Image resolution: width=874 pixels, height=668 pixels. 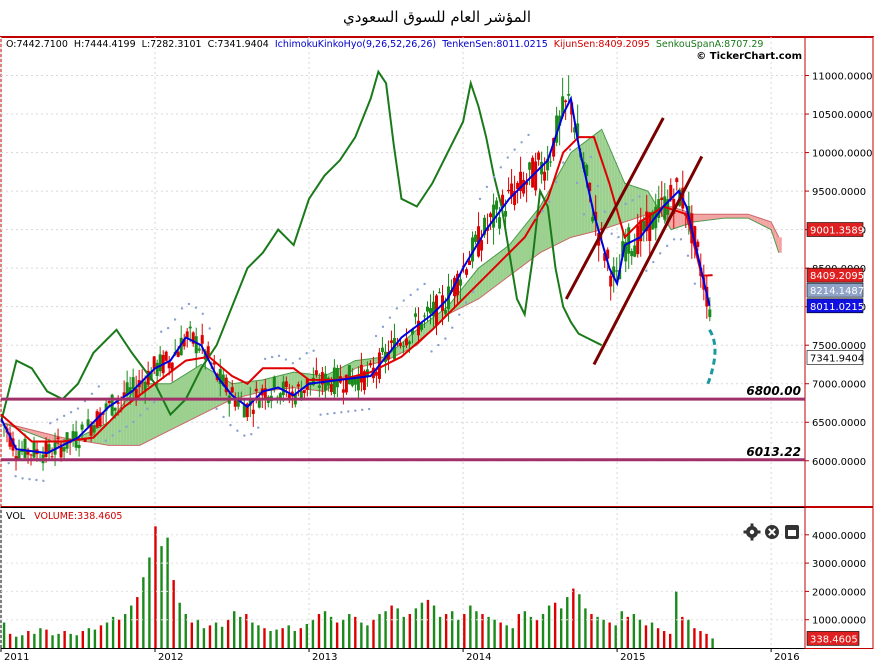 I want to click on volume-tick-label: 1000.0000, so click(x=839, y=621).